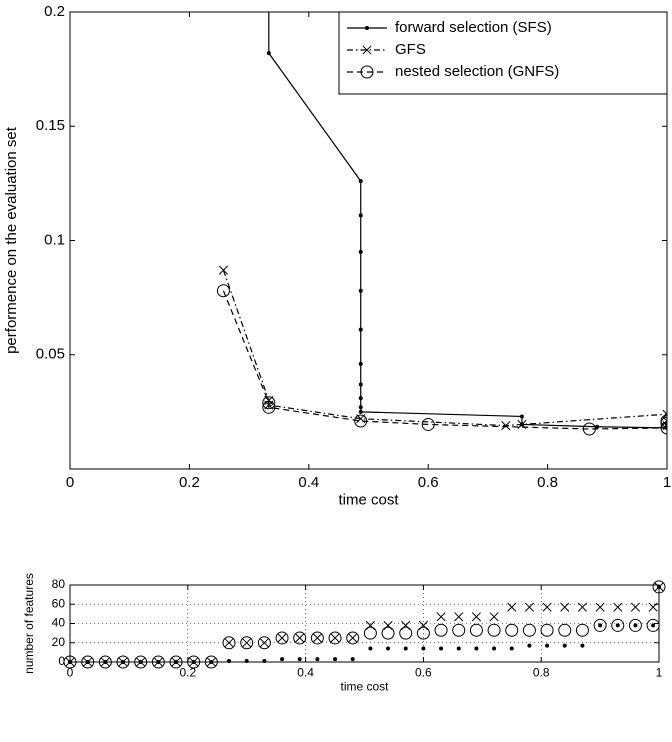  Describe the element at coordinates (364, 686) in the screenshot. I see `x-axis-label: time cost` at that location.